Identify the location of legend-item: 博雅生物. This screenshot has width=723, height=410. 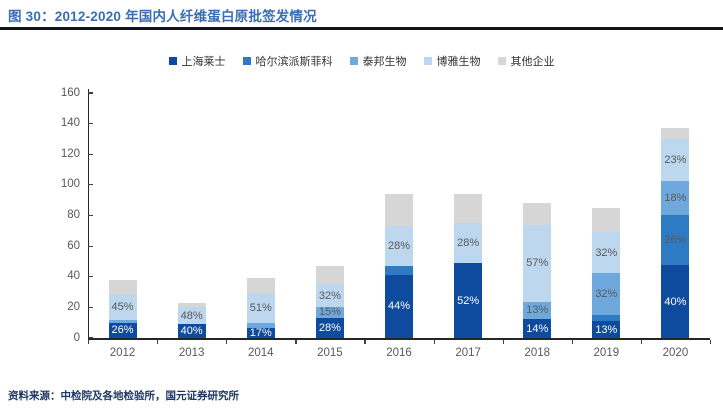
(452, 61).